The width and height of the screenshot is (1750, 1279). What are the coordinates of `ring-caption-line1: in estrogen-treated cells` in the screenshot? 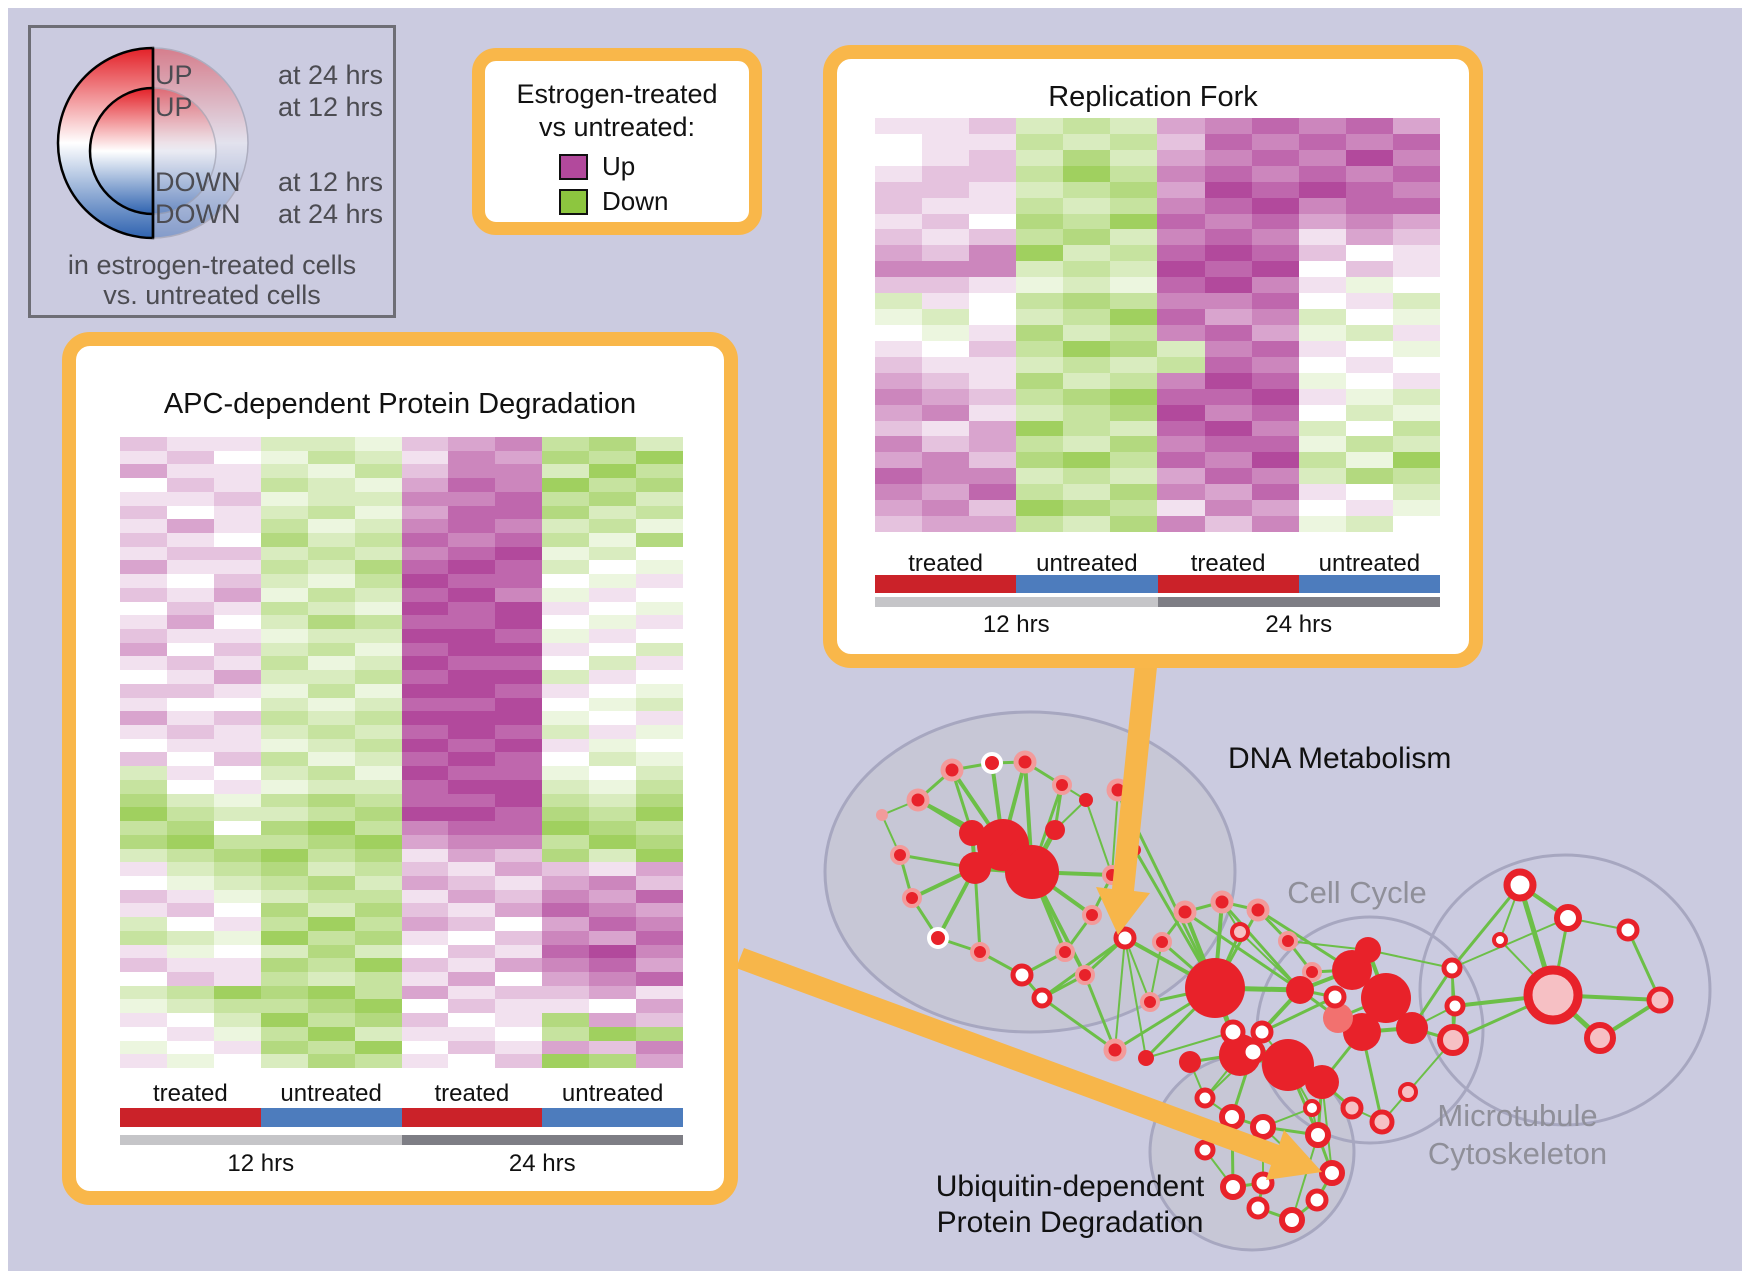 It's located at (212, 265).